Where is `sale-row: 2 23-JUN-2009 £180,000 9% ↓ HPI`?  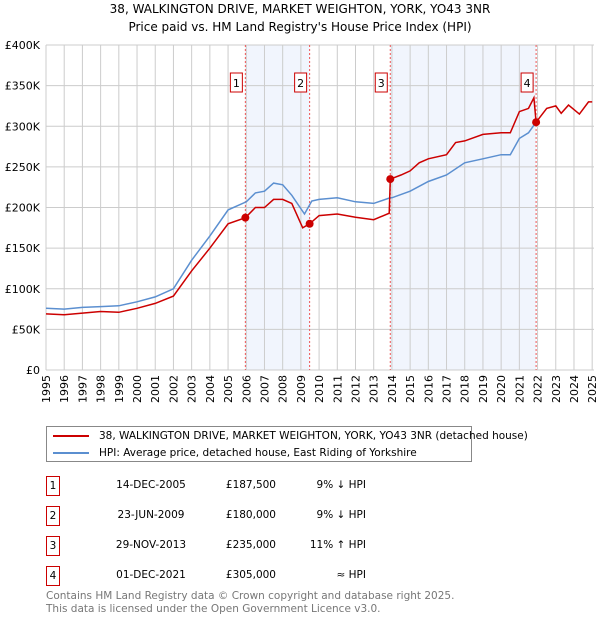
sale-row: 2 23-JUN-2009 £180,000 9% ↓ HPI is located at coordinates (246, 516).